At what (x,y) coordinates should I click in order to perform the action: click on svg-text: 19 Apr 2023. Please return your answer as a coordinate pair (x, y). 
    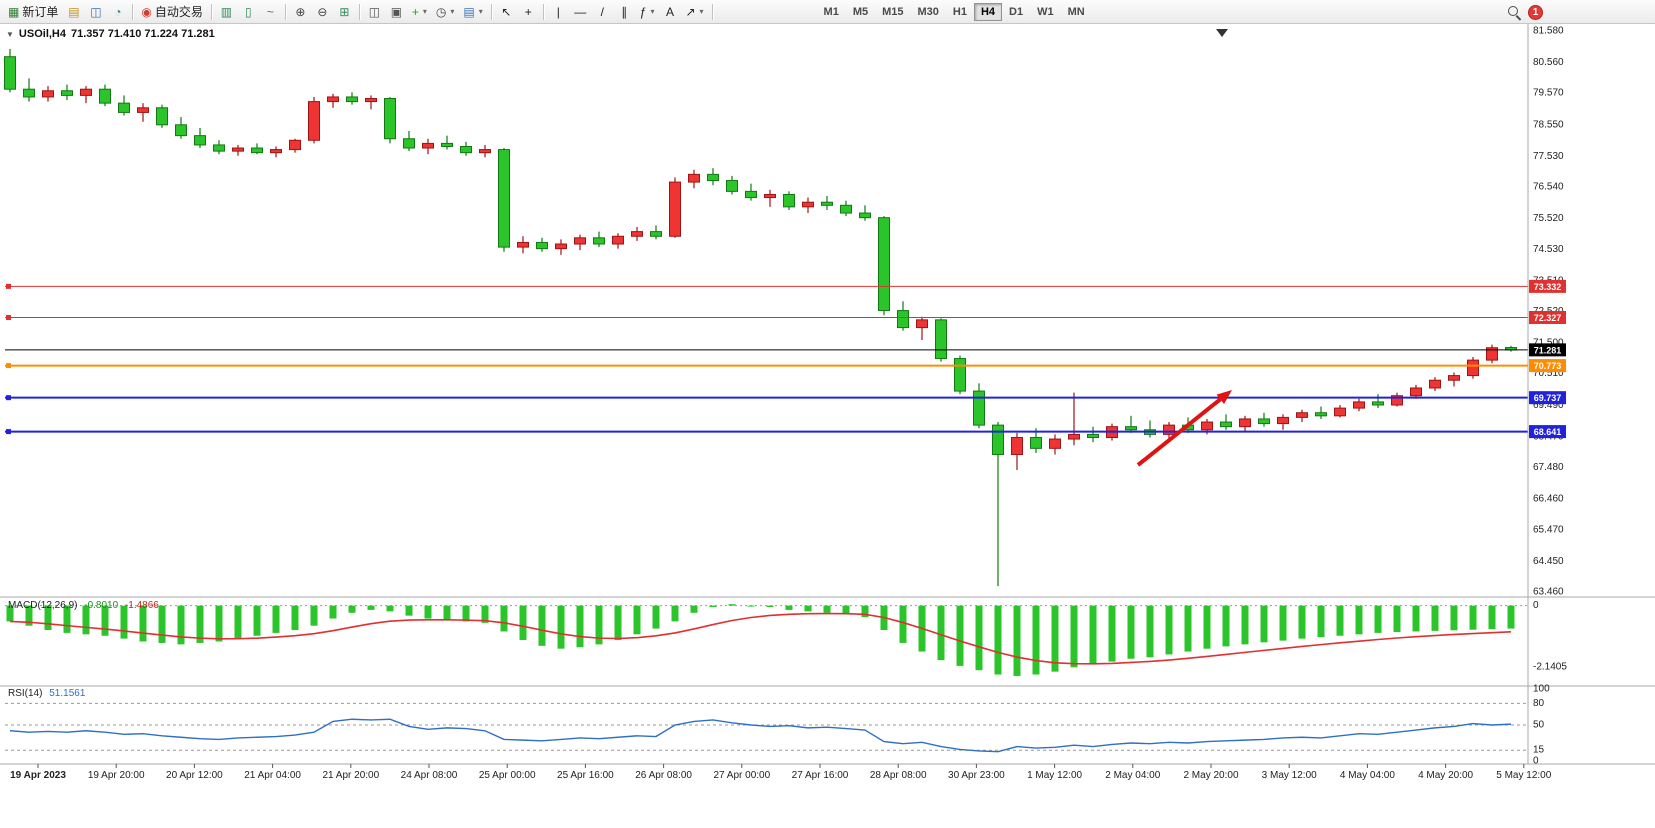
    Looking at the image, I should click on (38, 775).